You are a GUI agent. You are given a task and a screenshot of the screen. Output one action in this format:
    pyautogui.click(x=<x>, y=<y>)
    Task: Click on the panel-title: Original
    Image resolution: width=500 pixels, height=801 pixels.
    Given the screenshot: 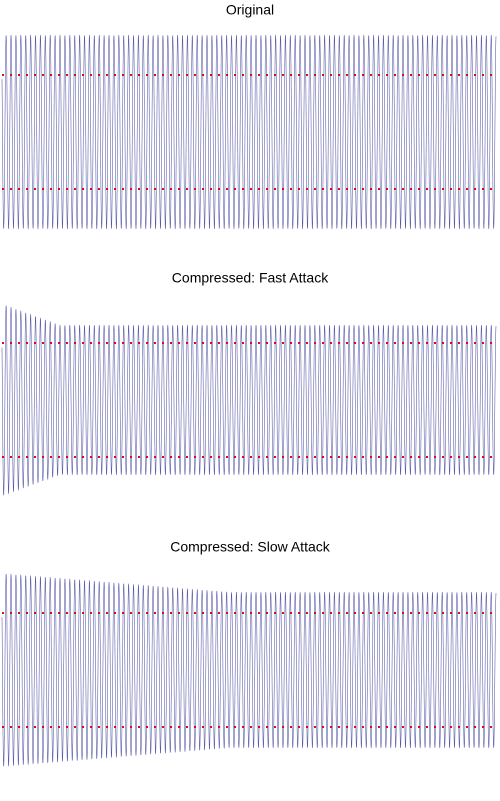 What is the action you would take?
    pyautogui.click(x=250, y=10)
    